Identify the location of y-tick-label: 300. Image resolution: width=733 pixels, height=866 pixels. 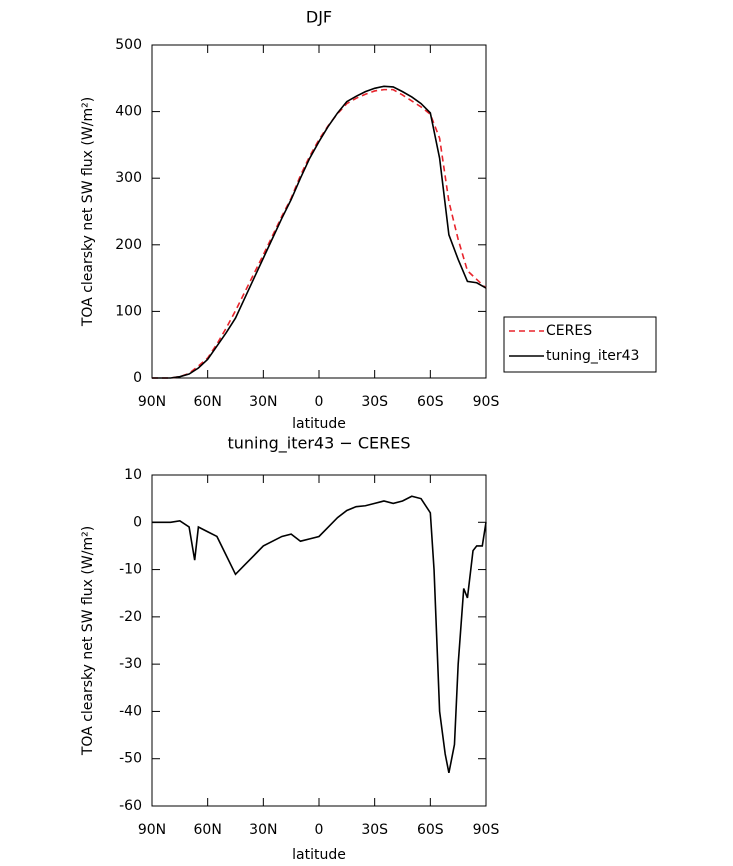
(128, 178).